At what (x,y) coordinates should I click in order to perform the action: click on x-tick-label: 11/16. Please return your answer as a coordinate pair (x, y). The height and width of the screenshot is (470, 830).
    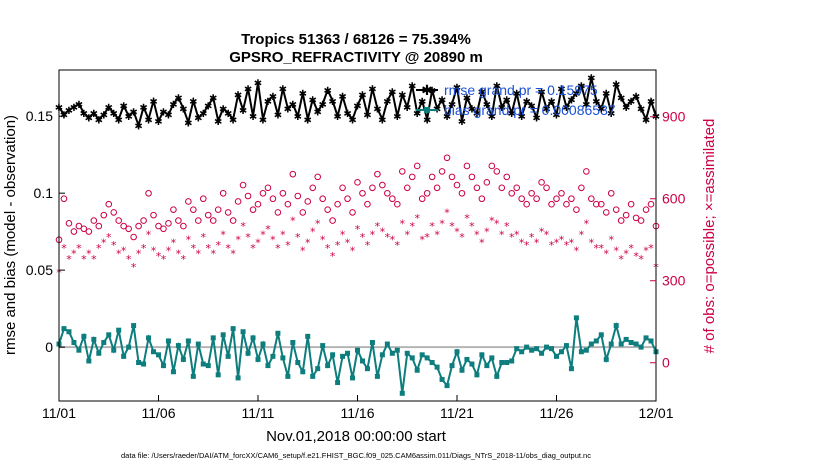
    Looking at the image, I should click on (358, 413).